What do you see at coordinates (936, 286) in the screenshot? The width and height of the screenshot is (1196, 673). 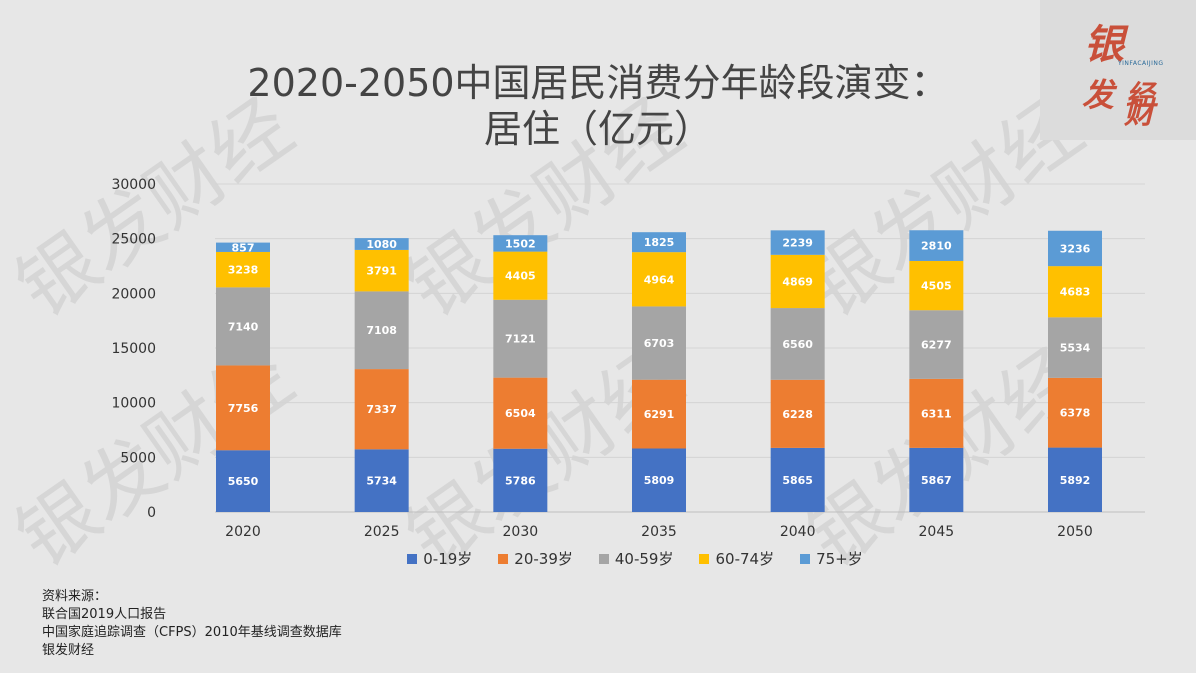 I see `data-label: 4505` at bounding box center [936, 286].